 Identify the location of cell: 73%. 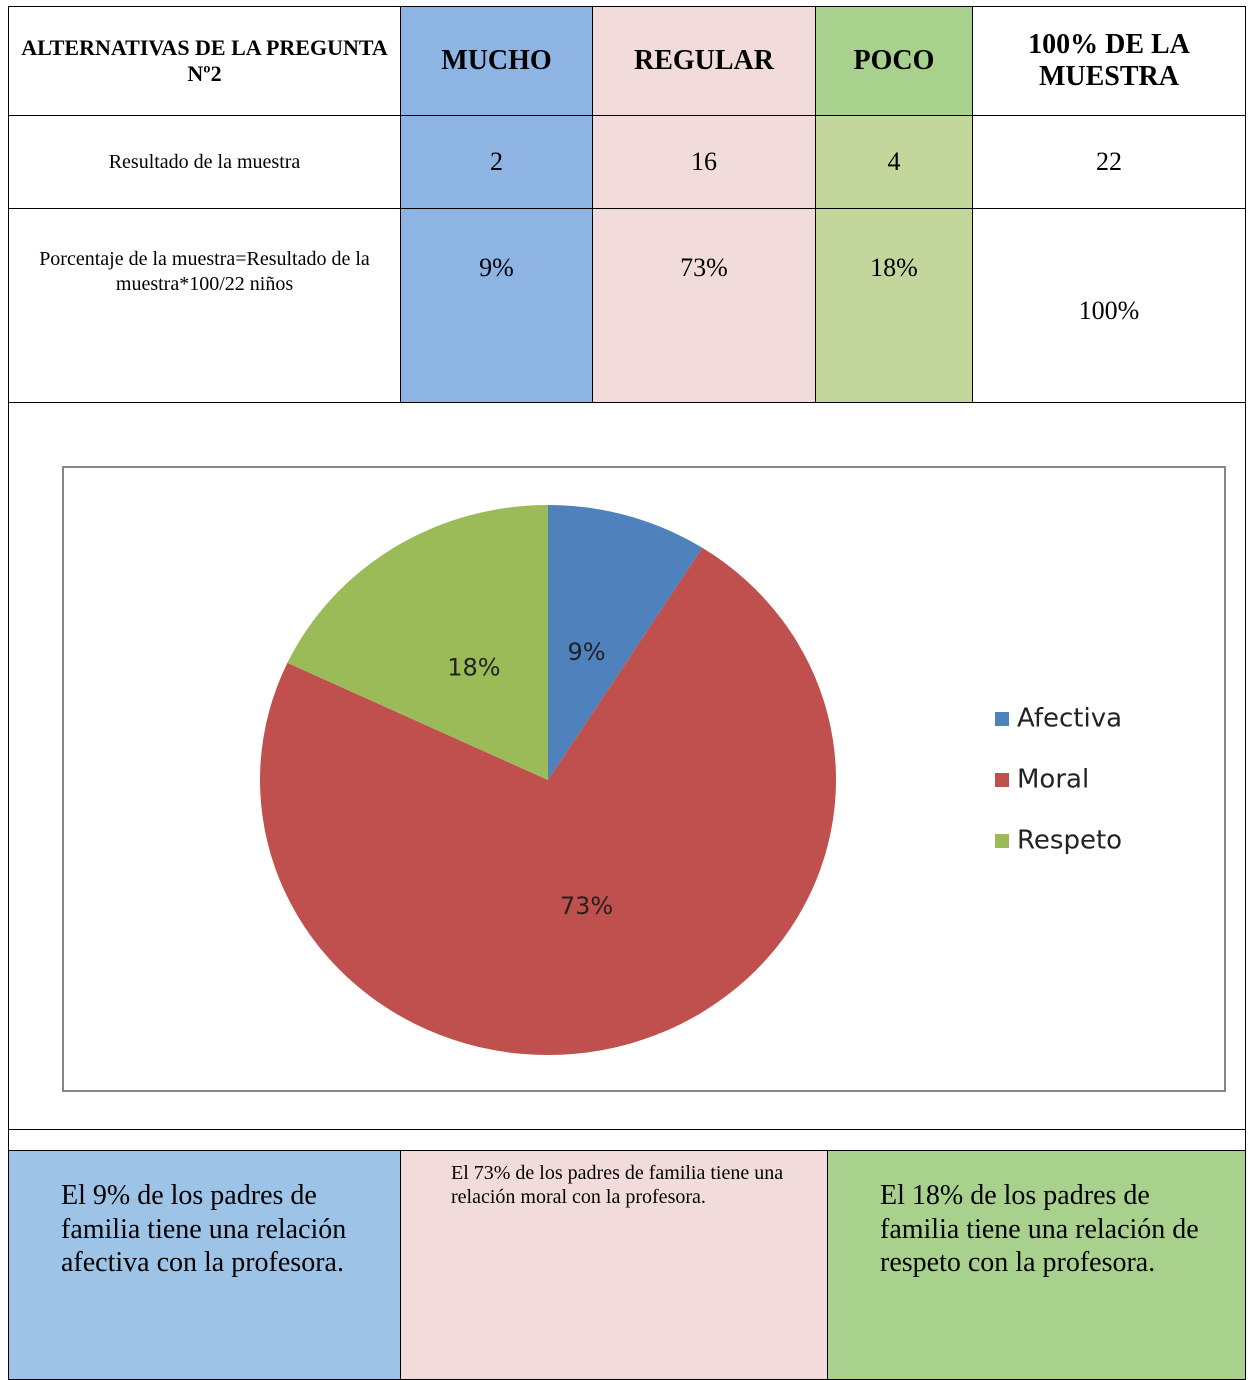
(704, 305).